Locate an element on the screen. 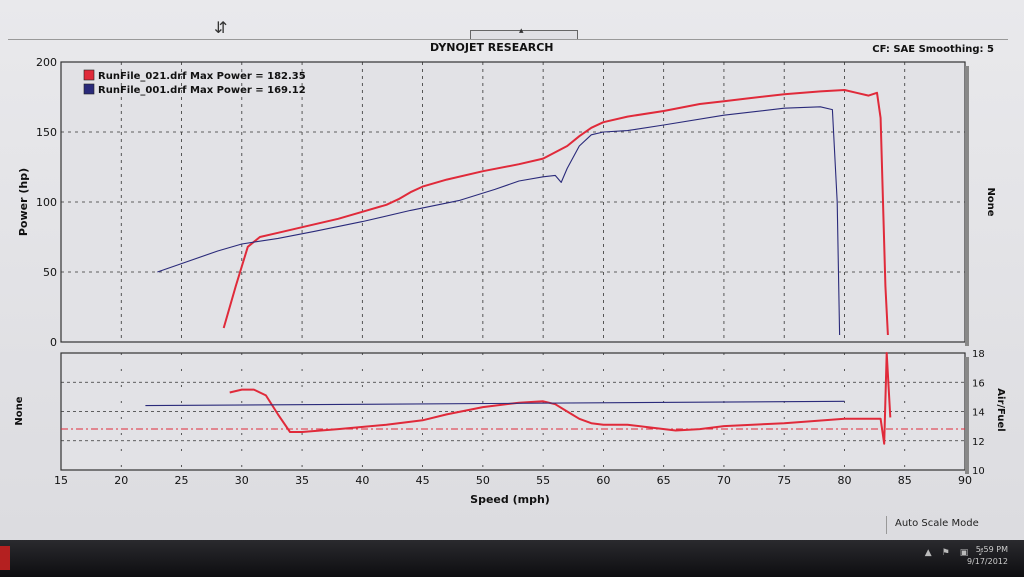 The width and height of the screenshot is (1024, 577). x-tick-label: 70 is located at coordinates (724, 480).